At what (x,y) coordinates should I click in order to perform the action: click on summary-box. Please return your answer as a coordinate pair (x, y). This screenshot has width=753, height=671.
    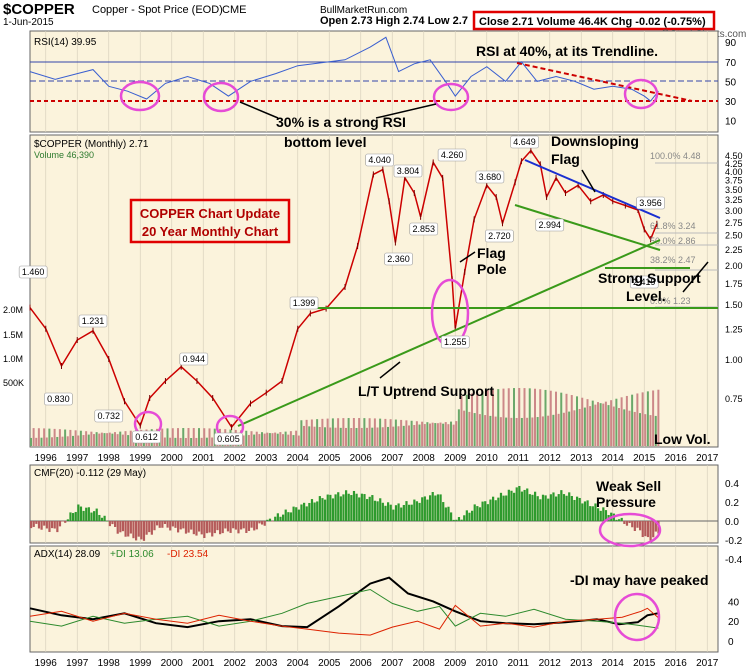
    Looking at the image, I should click on (594, 20).